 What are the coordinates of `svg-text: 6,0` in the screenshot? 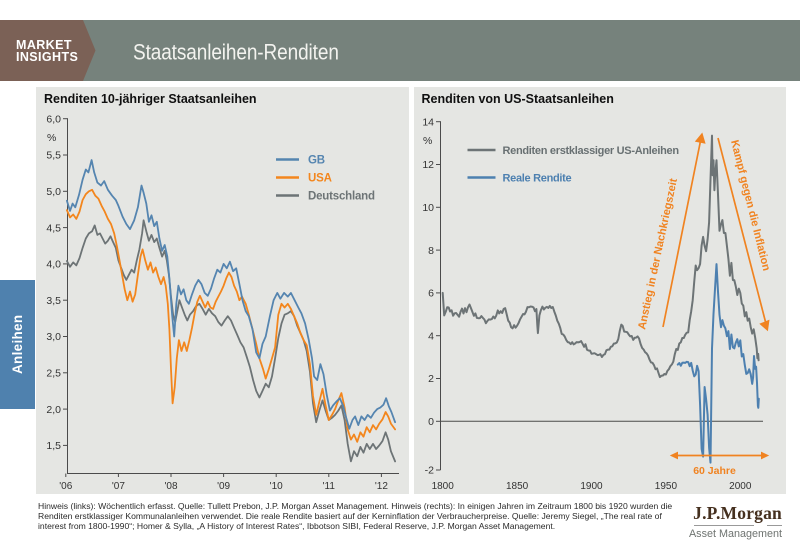 It's located at (53, 119).